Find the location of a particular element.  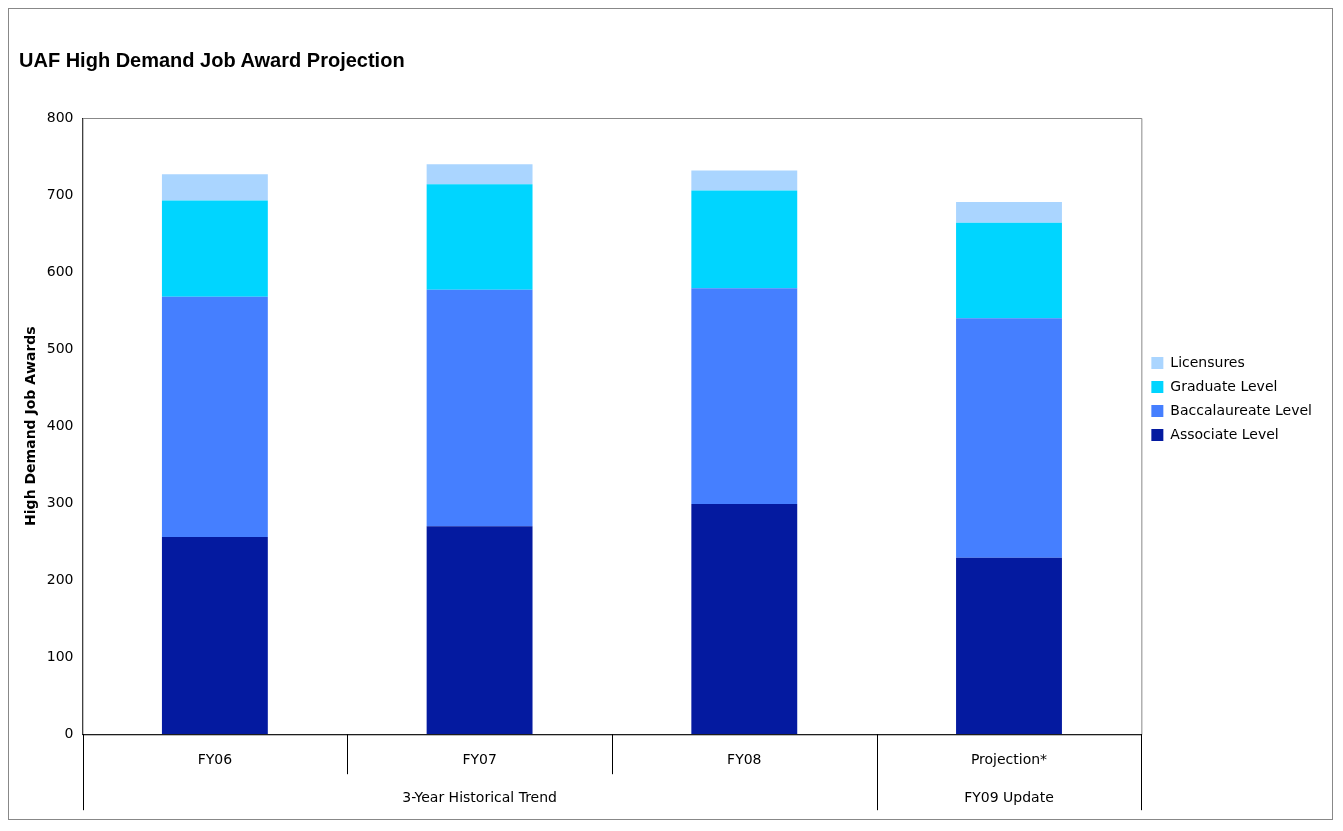

y-tick-label: 100 is located at coordinates (60, 655).